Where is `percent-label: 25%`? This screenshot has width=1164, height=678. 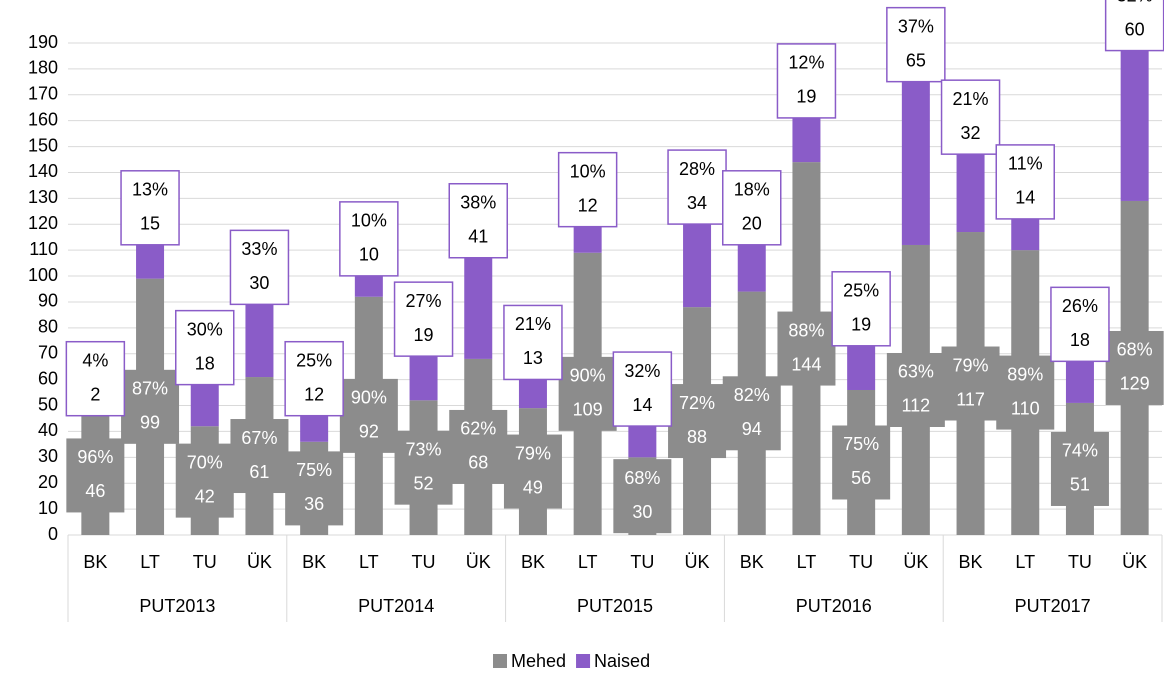
percent-label: 25% is located at coordinates (314, 360).